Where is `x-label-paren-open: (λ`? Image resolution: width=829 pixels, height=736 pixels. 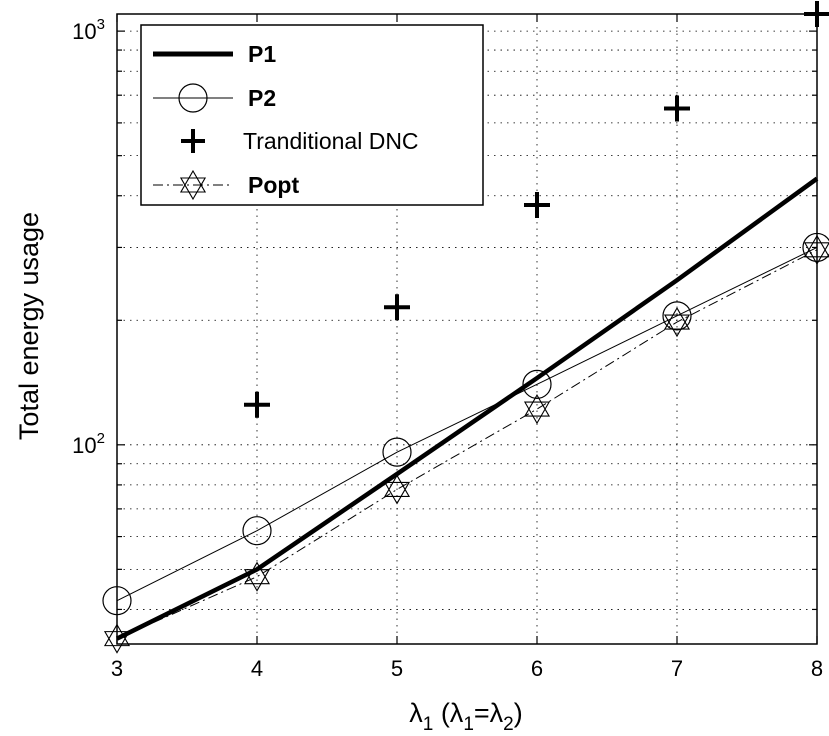
x-label-paren-open: (λ is located at coordinates (448, 713).